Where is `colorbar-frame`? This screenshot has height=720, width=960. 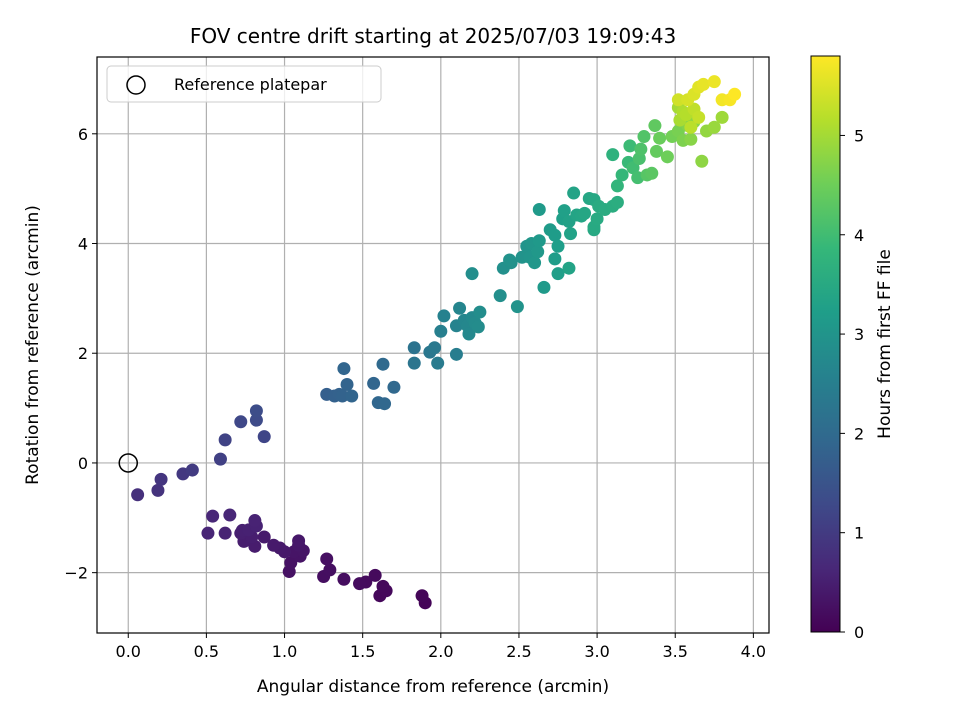
colorbar-frame is located at coordinates (825, 344).